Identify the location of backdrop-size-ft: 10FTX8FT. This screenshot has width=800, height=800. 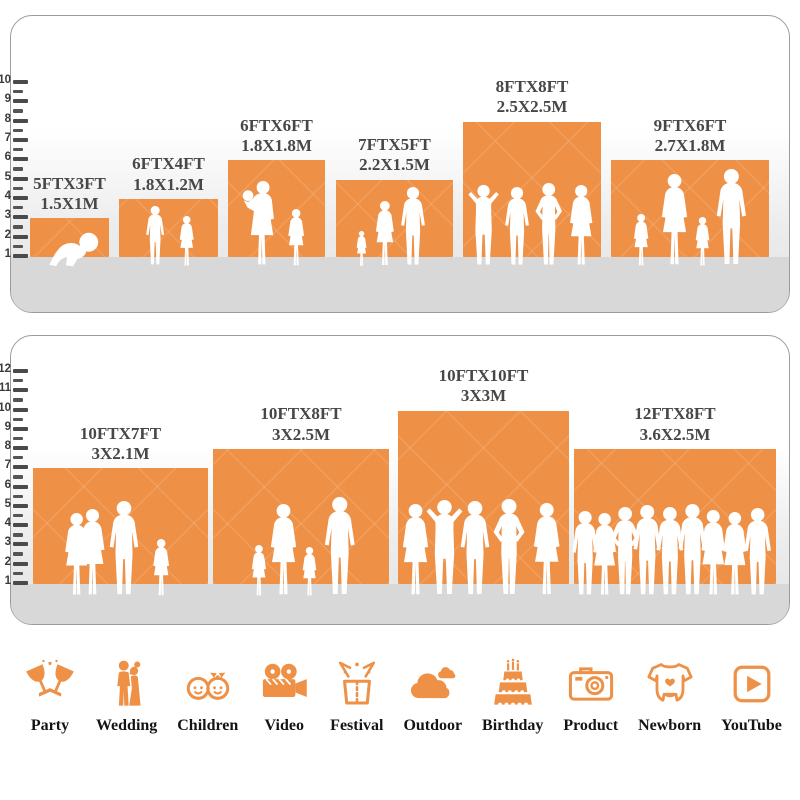
(301, 414).